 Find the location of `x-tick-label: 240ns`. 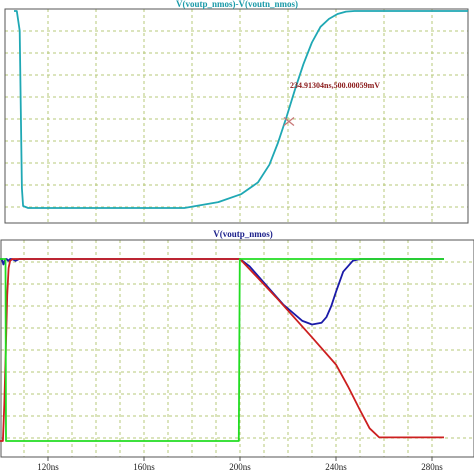

x-tick-label: 240ns is located at coordinates (336, 467).